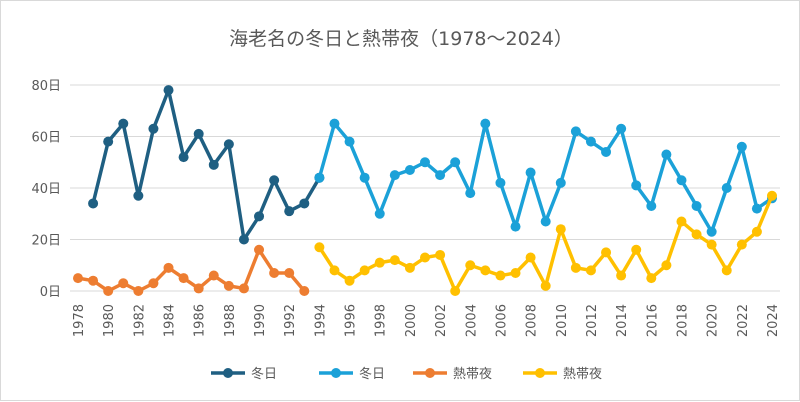 The image size is (800, 402). Describe the element at coordinates (381, 320) in the screenshot. I see `x-tick-label: 1998` at that location.